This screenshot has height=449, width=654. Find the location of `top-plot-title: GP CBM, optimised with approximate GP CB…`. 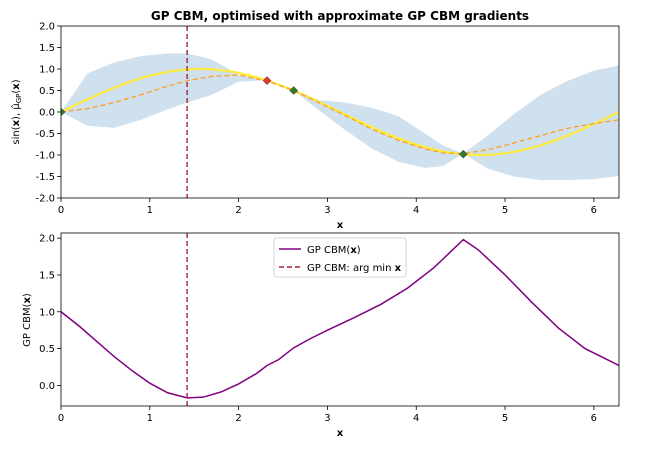

top-plot-title: GP CBM, optimised with approximate GP CB… is located at coordinates (340, 16).